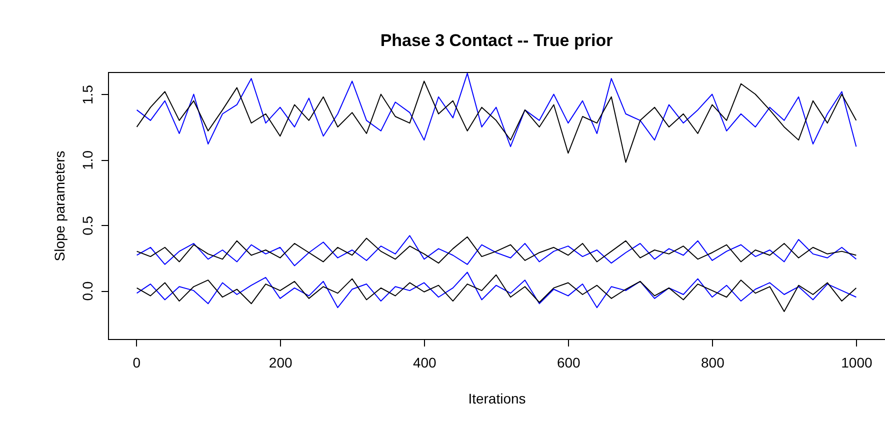 The image size is (885, 436). What do you see at coordinates (280, 362) in the screenshot?
I see `x-tick-label: 200` at bounding box center [280, 362].